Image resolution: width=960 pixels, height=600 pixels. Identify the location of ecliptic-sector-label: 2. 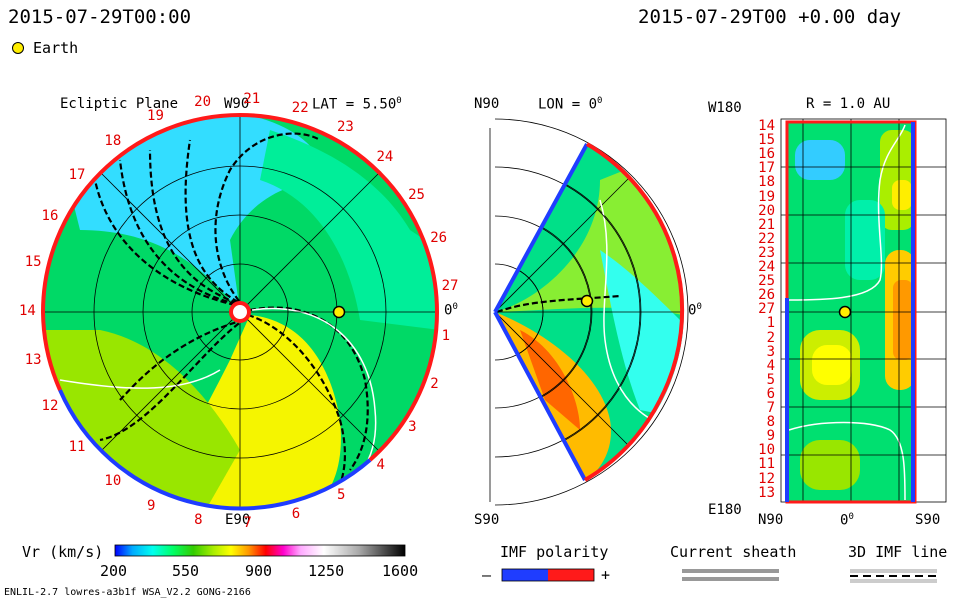
(434, 383).